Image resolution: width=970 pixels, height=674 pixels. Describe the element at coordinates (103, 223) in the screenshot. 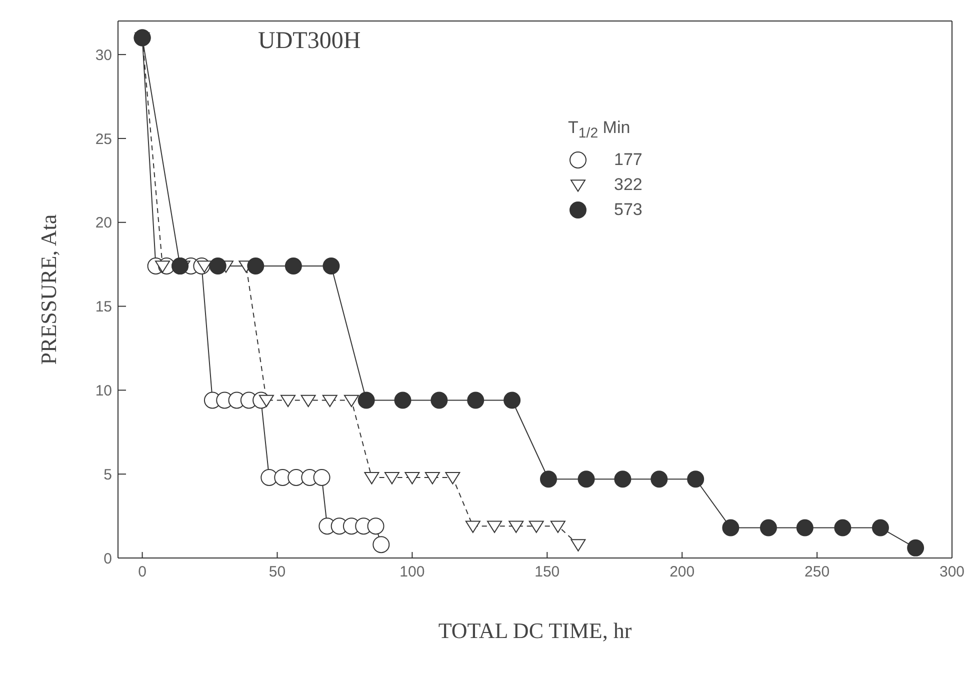

I see `y-tick-label: 20` at that location.